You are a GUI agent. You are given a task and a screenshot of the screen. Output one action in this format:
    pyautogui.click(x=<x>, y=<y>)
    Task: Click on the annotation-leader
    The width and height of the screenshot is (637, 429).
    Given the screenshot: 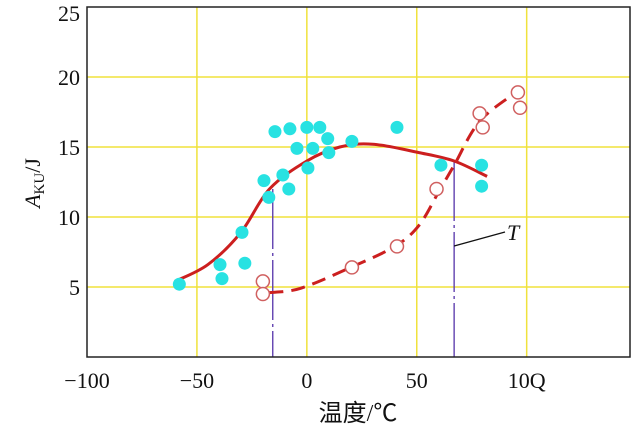 What is the action you would take?
    pyautogui.click(x=479, y=239)
    